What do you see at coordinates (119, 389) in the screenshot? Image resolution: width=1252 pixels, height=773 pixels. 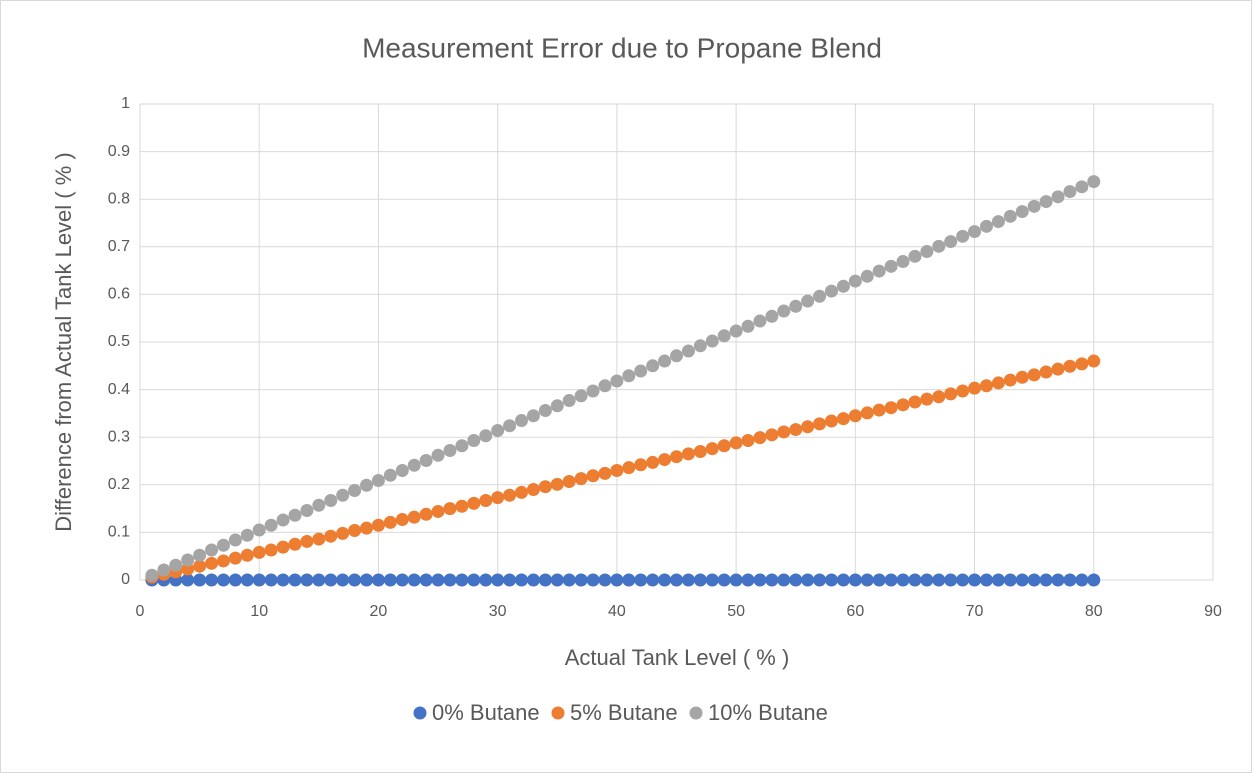 I see `y-tick-label: 0.4` at bounding box center [119, 389].